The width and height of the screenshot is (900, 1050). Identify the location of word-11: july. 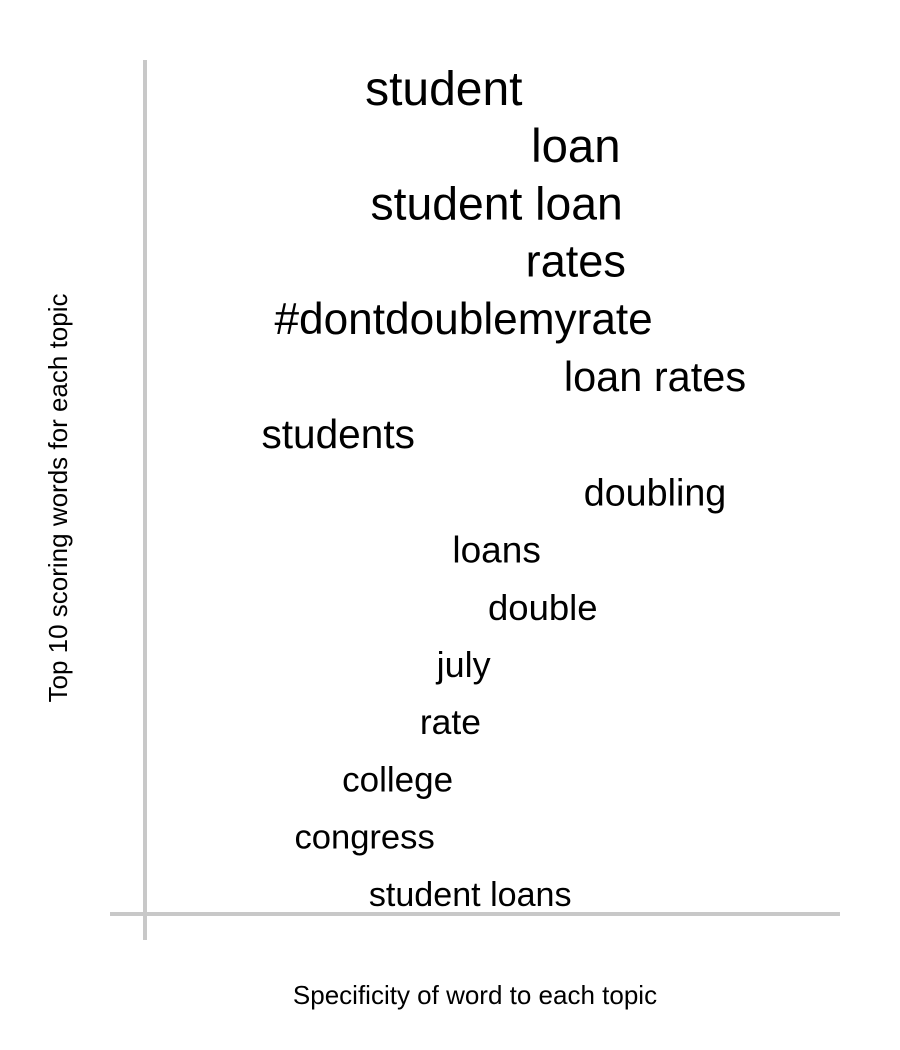
(463, 664).